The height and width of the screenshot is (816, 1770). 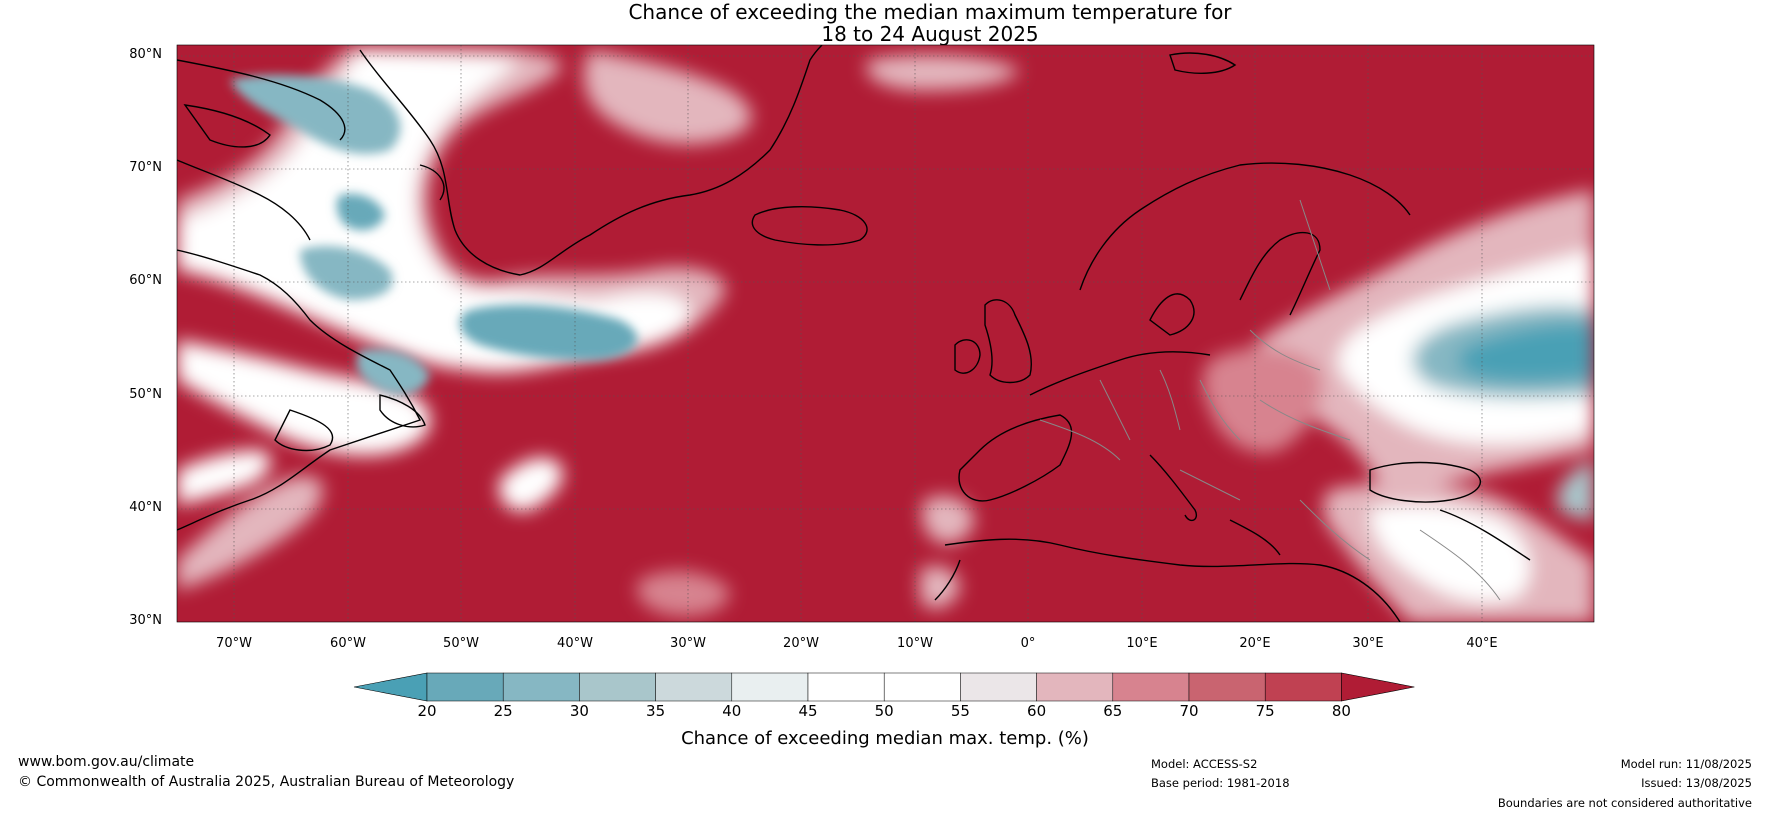 I want to click on lat-label-30n: 30°N, so click(x=145, y=620).